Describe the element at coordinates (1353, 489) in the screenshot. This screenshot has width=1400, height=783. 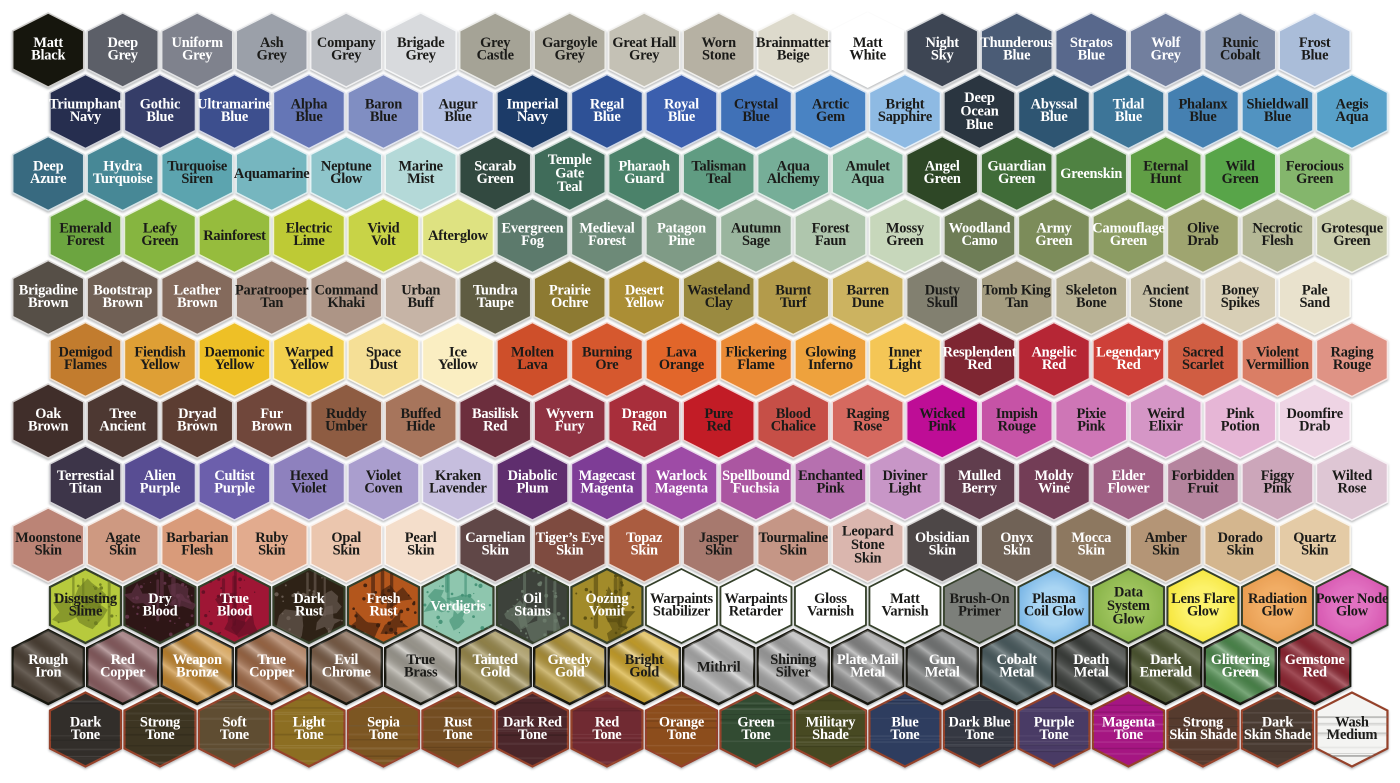
I see `svg-text: Rose` at that location.